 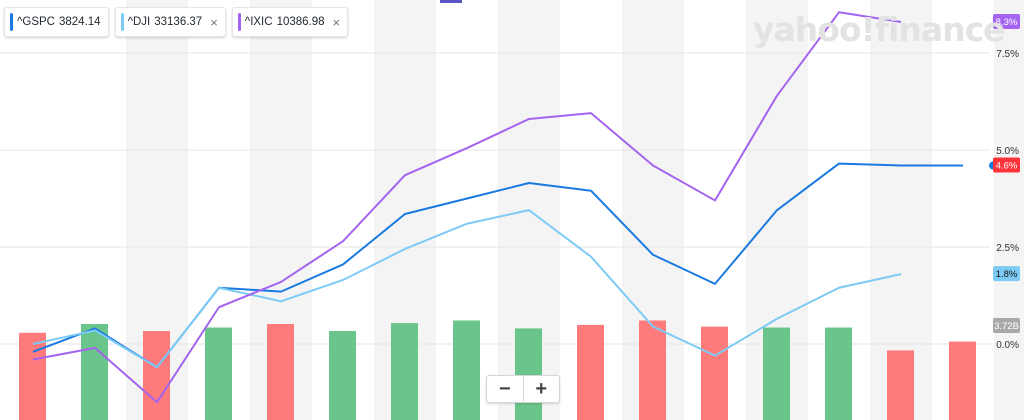 I want to click on legend-value: 33136.37, so click(x=178, y=22).